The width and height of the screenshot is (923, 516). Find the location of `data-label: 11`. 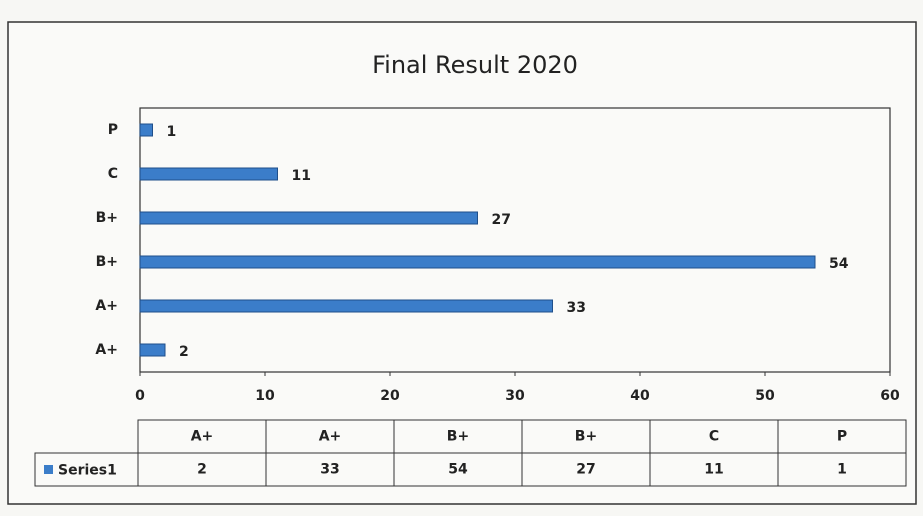

data-label: 11 is located at coordinates (301, 176).